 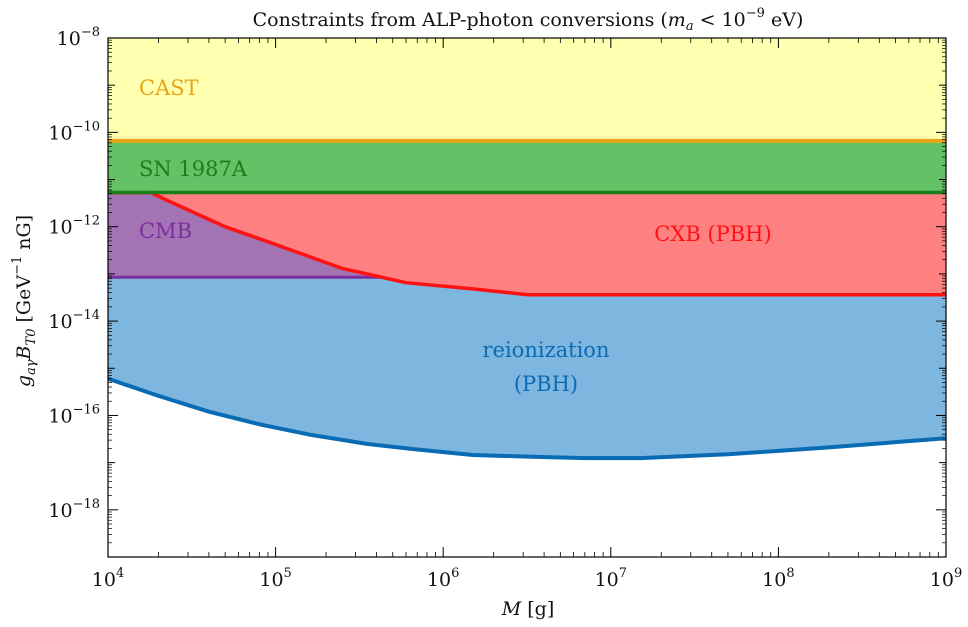 What do you see at coordinates (108, 578) in the screenshot?
I see `x-tick-label: 10⁴` at bounding box center [108, 578].